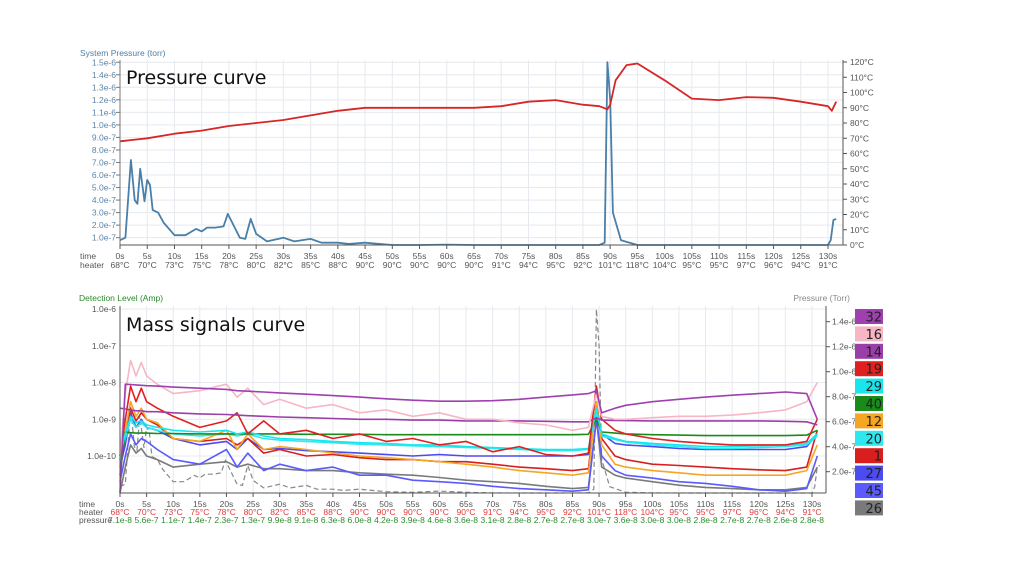 The image size is (1030, 579). What do you see at coordinates (869, 508) in the screenshot?
I see `legend-item-26: 26` at bounding box center [869, 508].